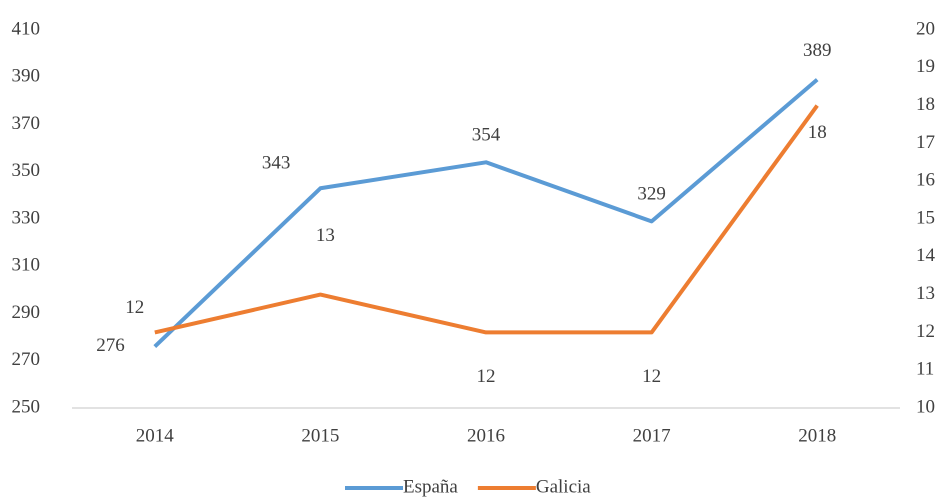 Image resolution: width=948 pixels, height=500 pixels. What do you see at coordinates (652, 435) in the screenshot?
I see `x-tick-label: 2017` at bounding box center [652, 435].